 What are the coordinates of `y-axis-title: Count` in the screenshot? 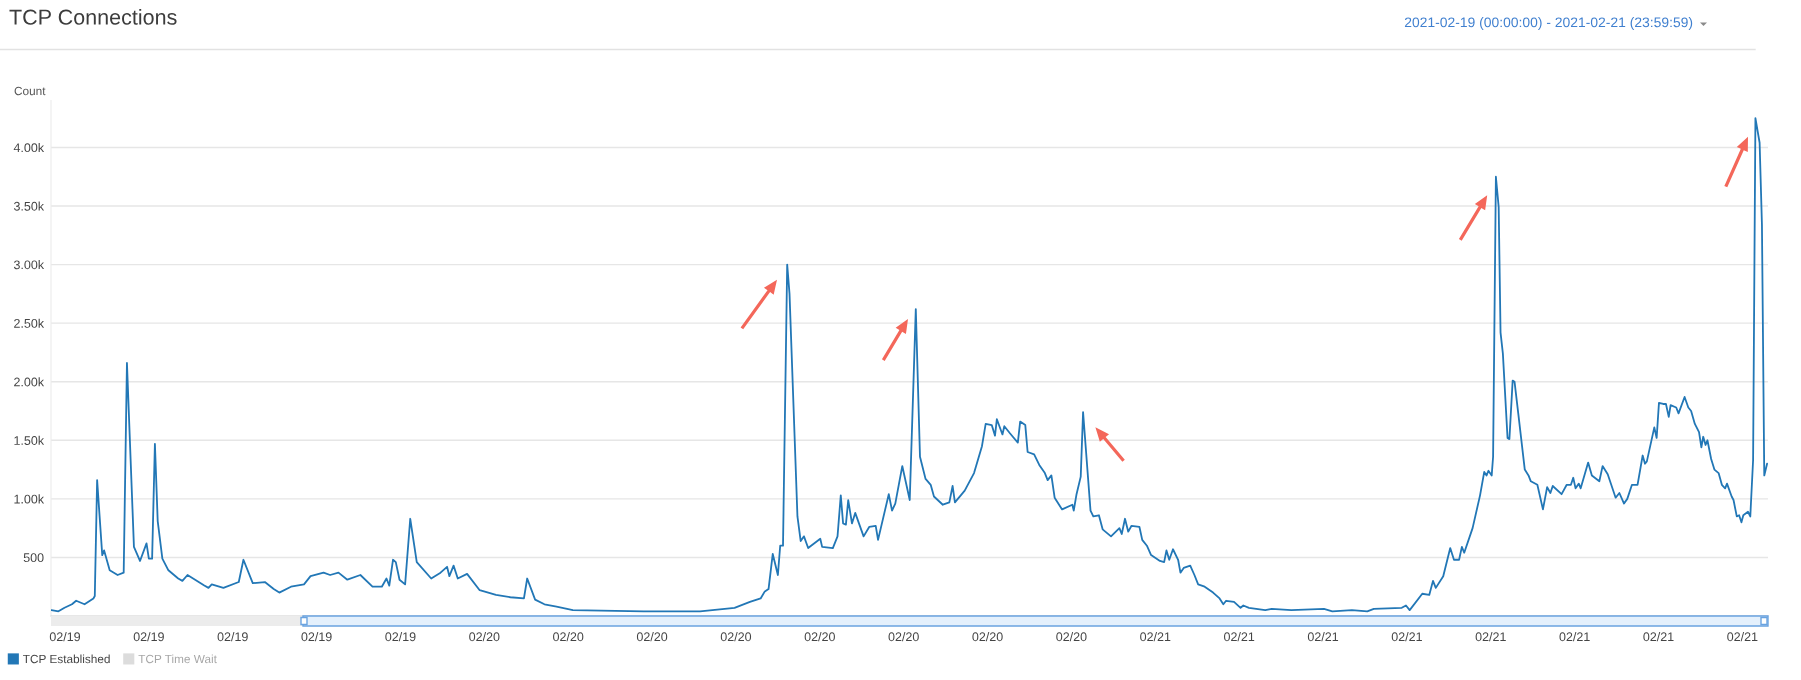 It's located at (30, 91).